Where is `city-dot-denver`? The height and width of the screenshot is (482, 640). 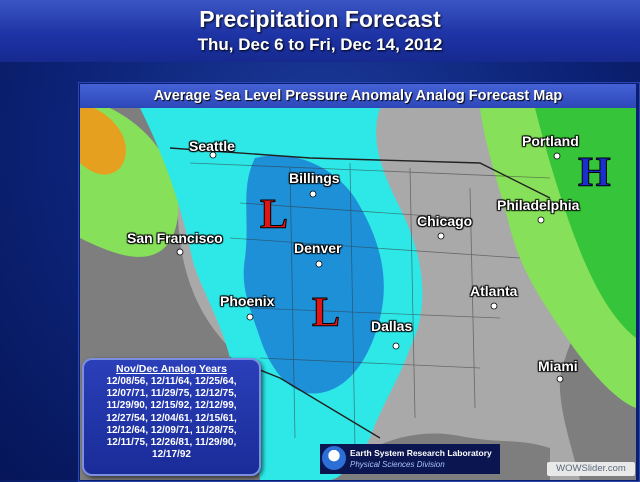 city-dot-denver is located at coordinates (319, 264).